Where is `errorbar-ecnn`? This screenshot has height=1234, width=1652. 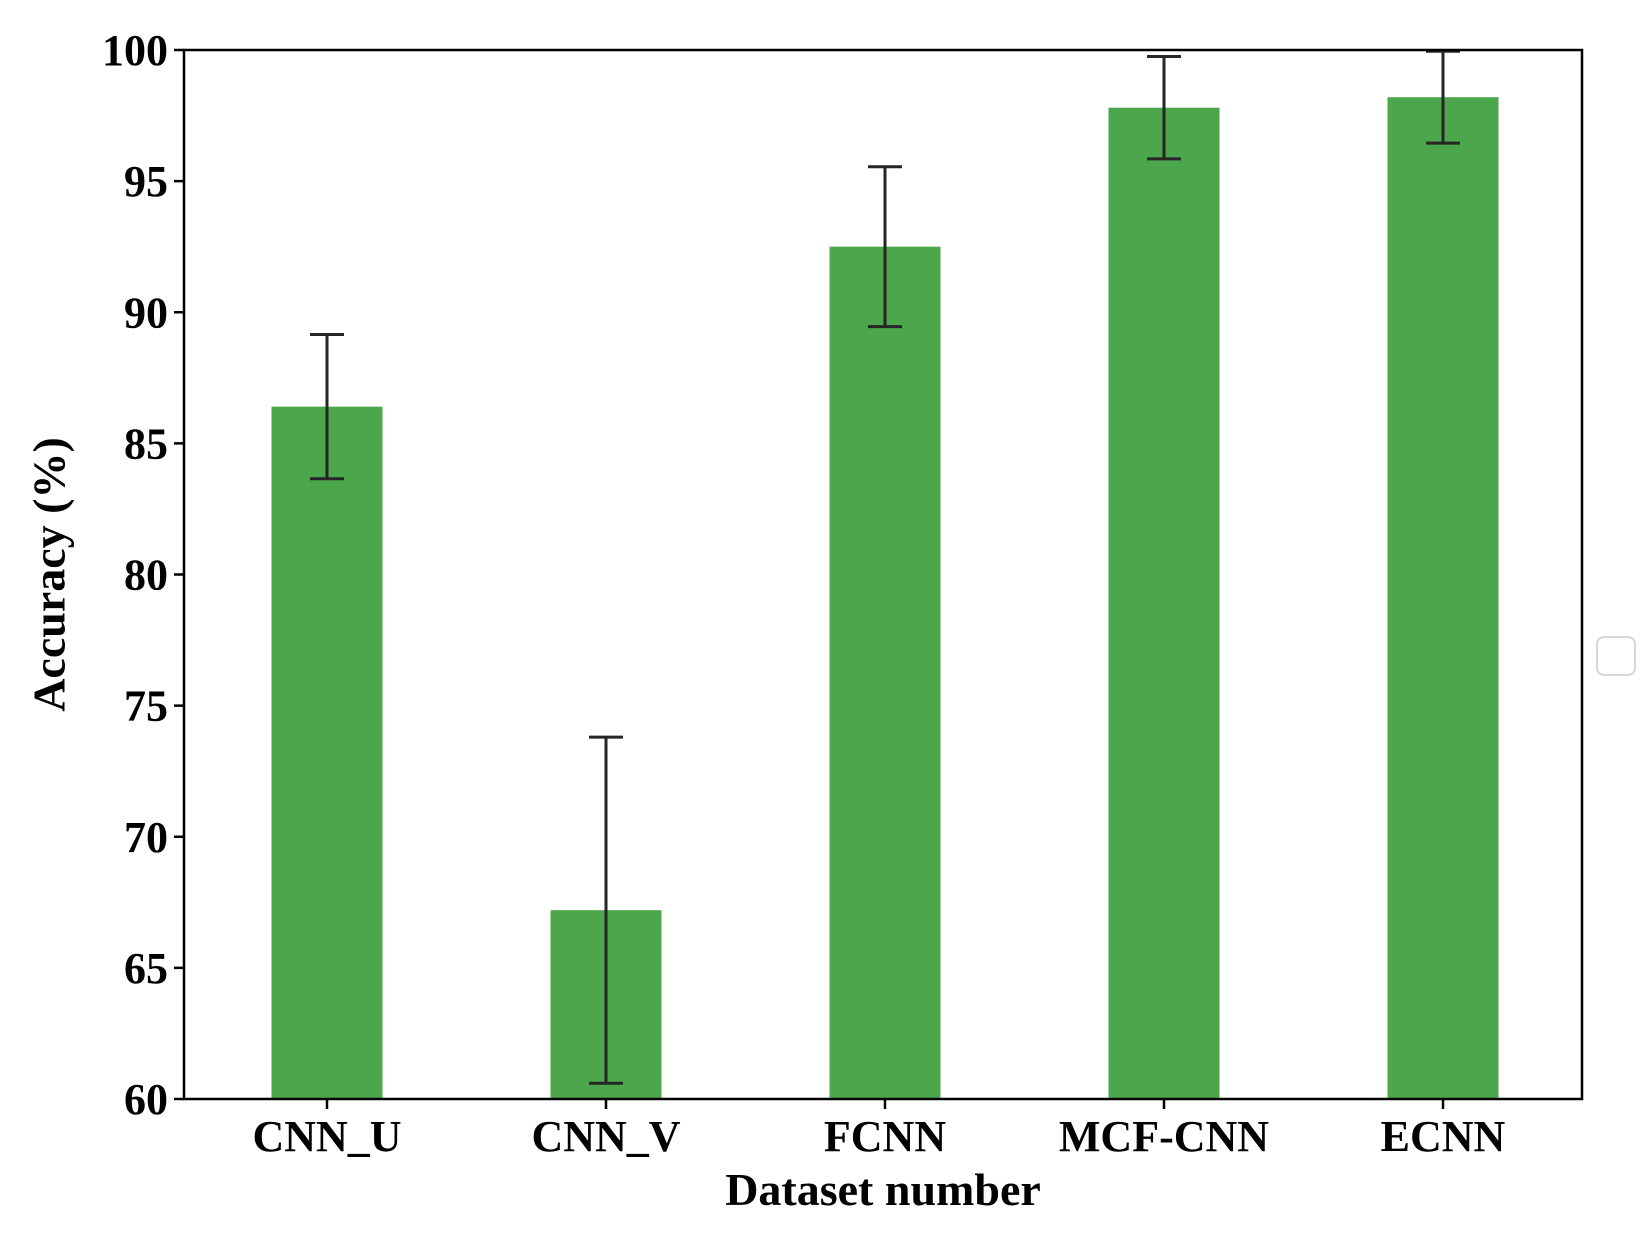 errorbar-ecnn is located at coordinates (1443, 97).